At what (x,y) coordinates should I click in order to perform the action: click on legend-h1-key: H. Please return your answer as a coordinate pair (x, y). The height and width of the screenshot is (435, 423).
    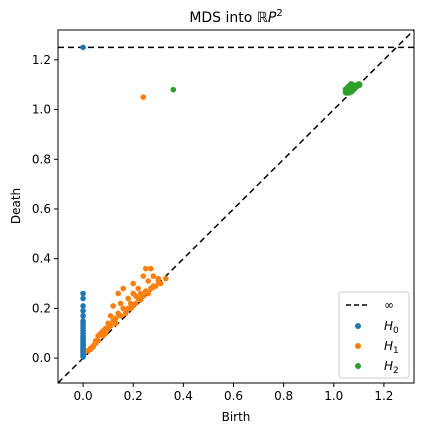
    Looking at the image, I should click on (388, 346).